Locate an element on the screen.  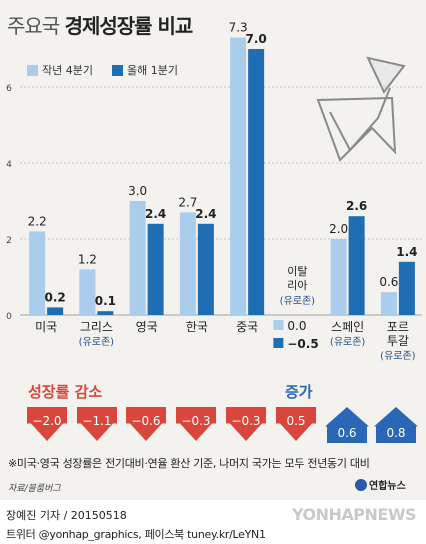
category-label-0-0: 미국 is located at coordinates (46, 327).